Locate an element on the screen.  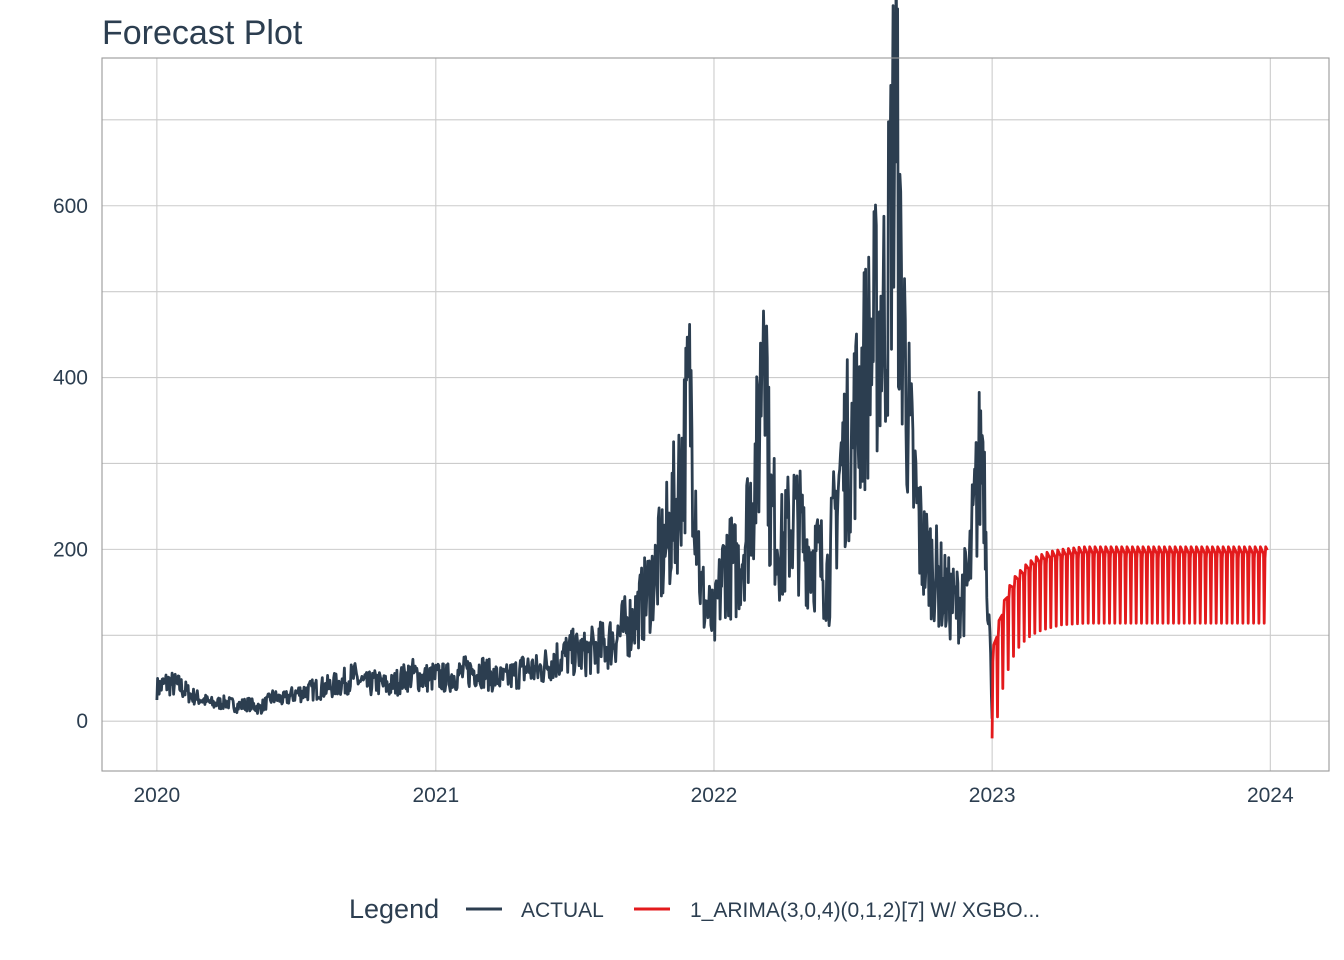
x-tick-label: 2022 is located at coordinates (714, 795).